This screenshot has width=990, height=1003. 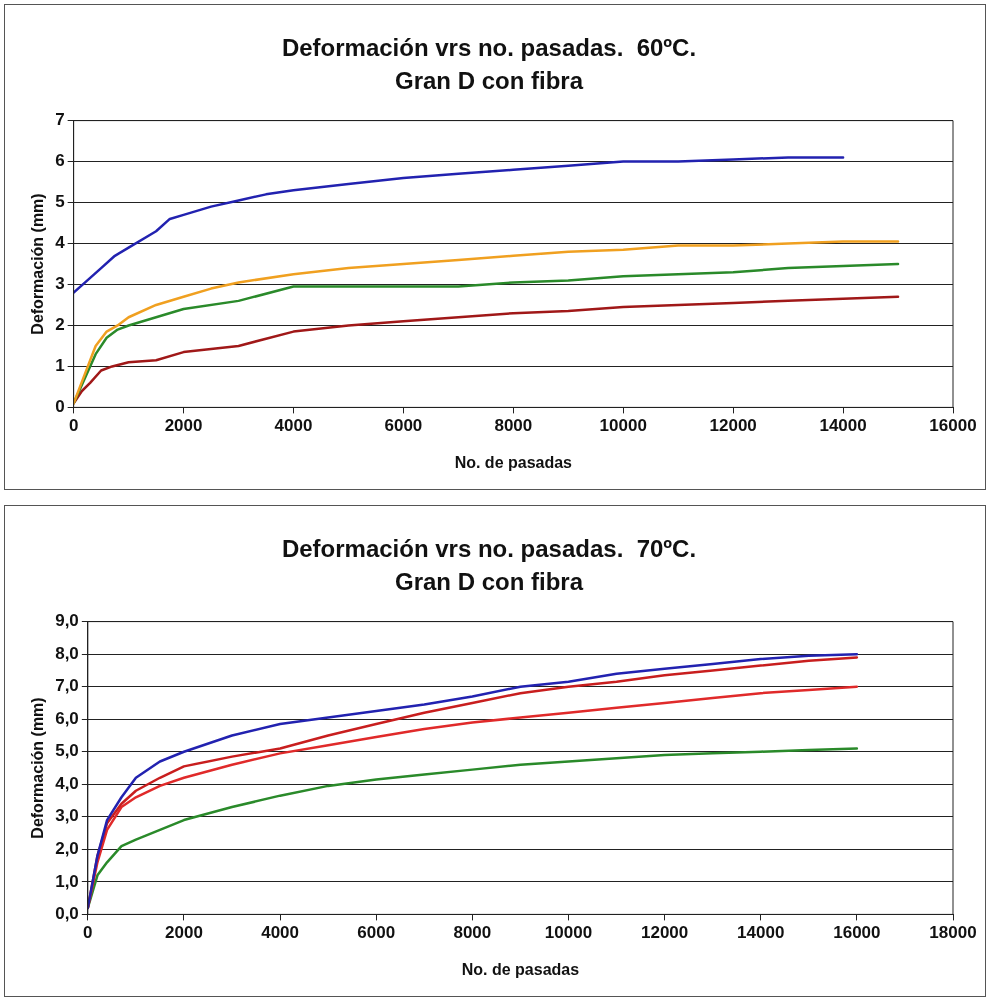 I want to click on x-tick-label: 0, so click(x=88, y=933).